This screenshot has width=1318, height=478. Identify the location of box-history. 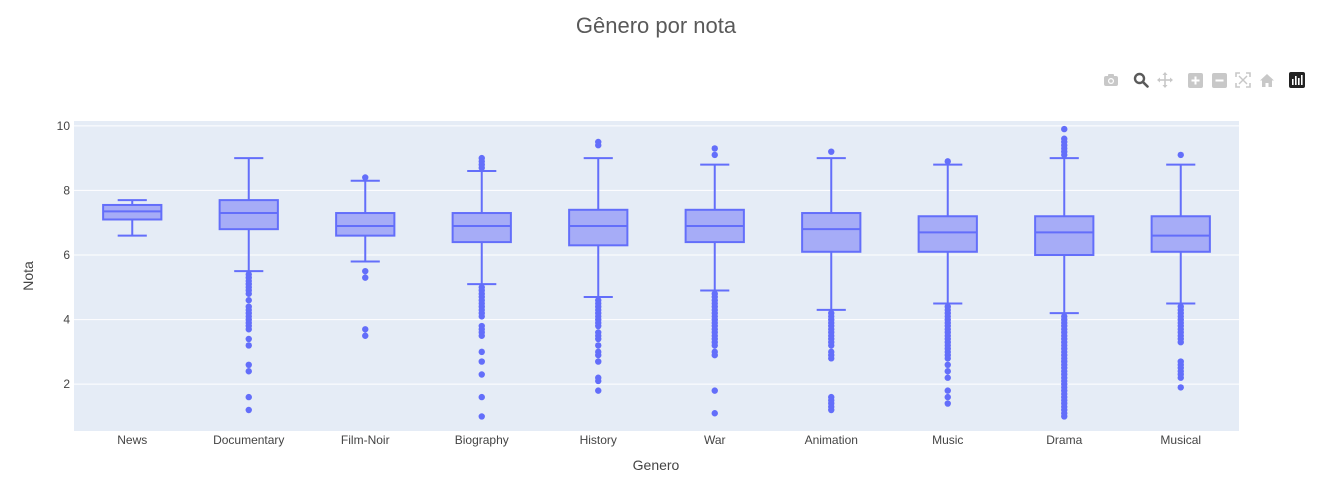
(598, 266).